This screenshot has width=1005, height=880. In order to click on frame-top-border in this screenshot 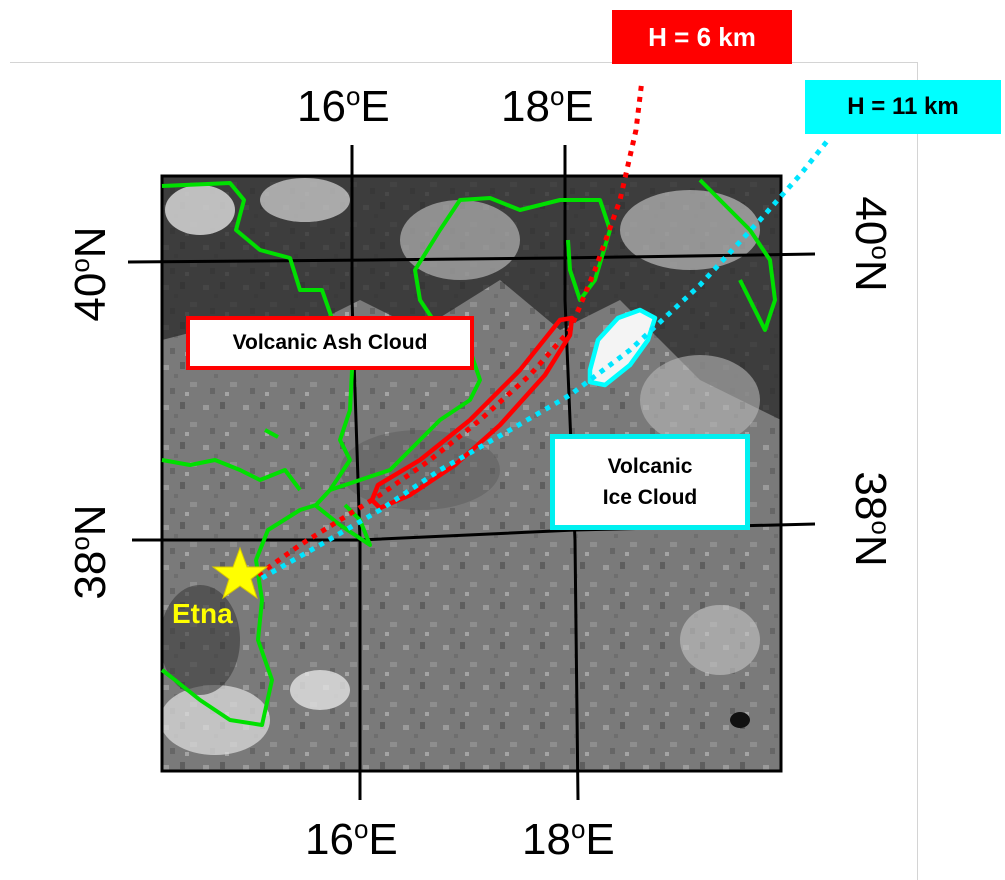, I will do `click(464, 62)`.